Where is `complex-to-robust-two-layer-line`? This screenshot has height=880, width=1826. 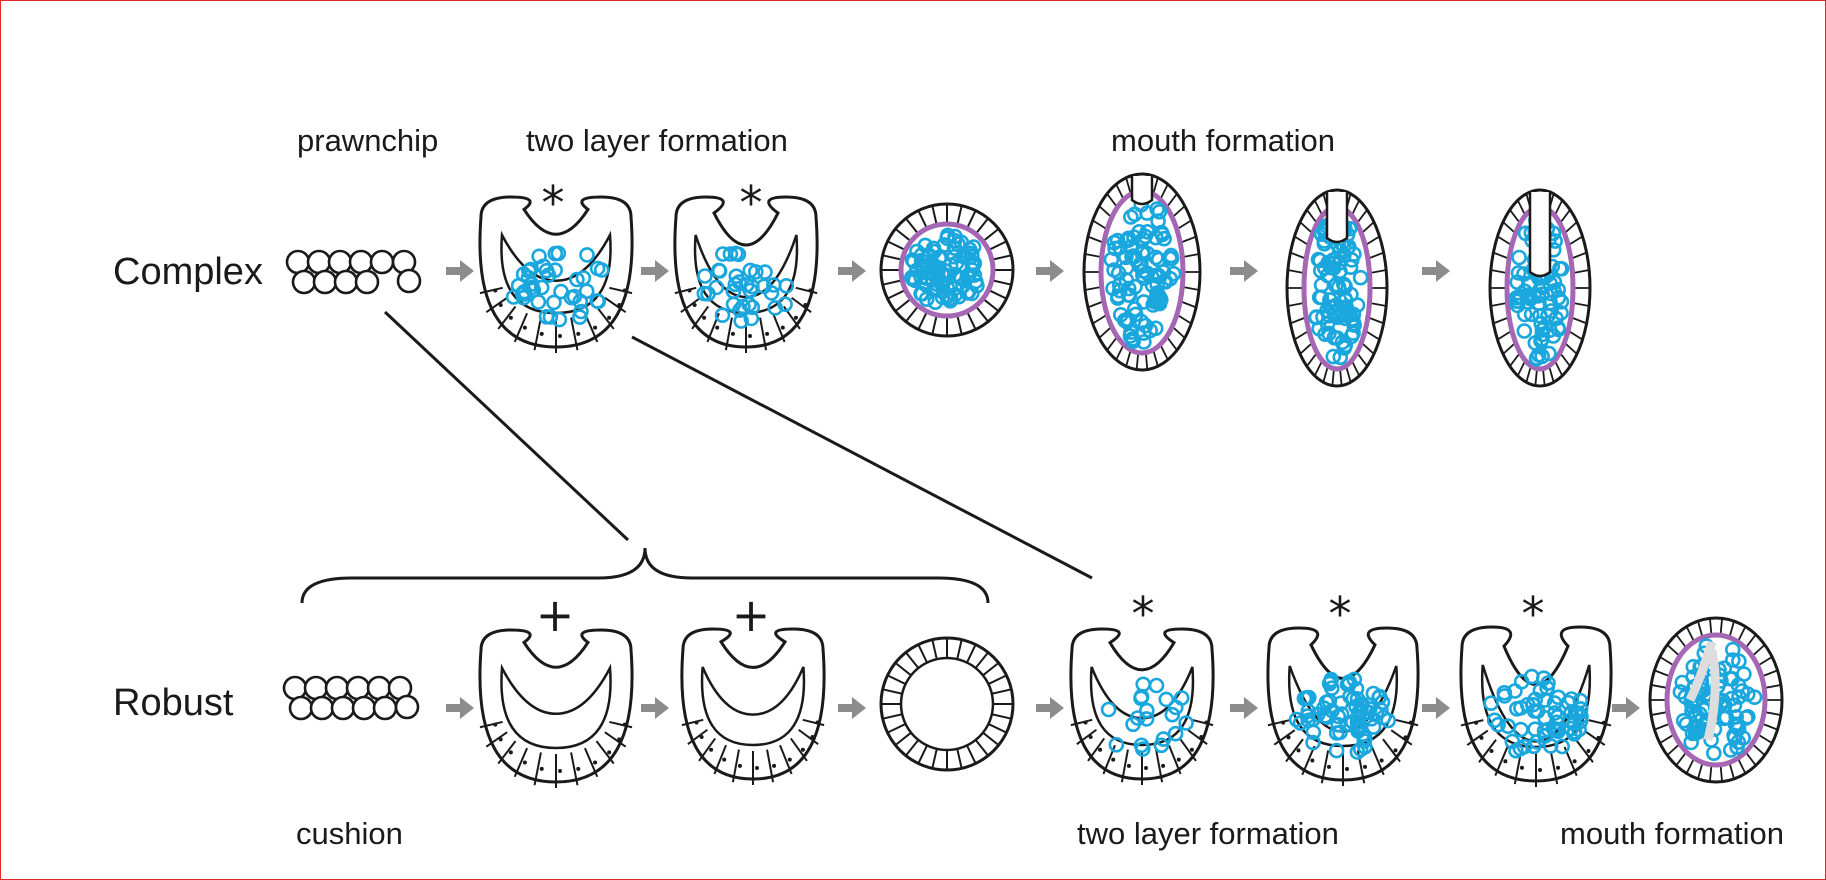 complex-to-robust-two-layer-line is located at coordinates (862, 457).